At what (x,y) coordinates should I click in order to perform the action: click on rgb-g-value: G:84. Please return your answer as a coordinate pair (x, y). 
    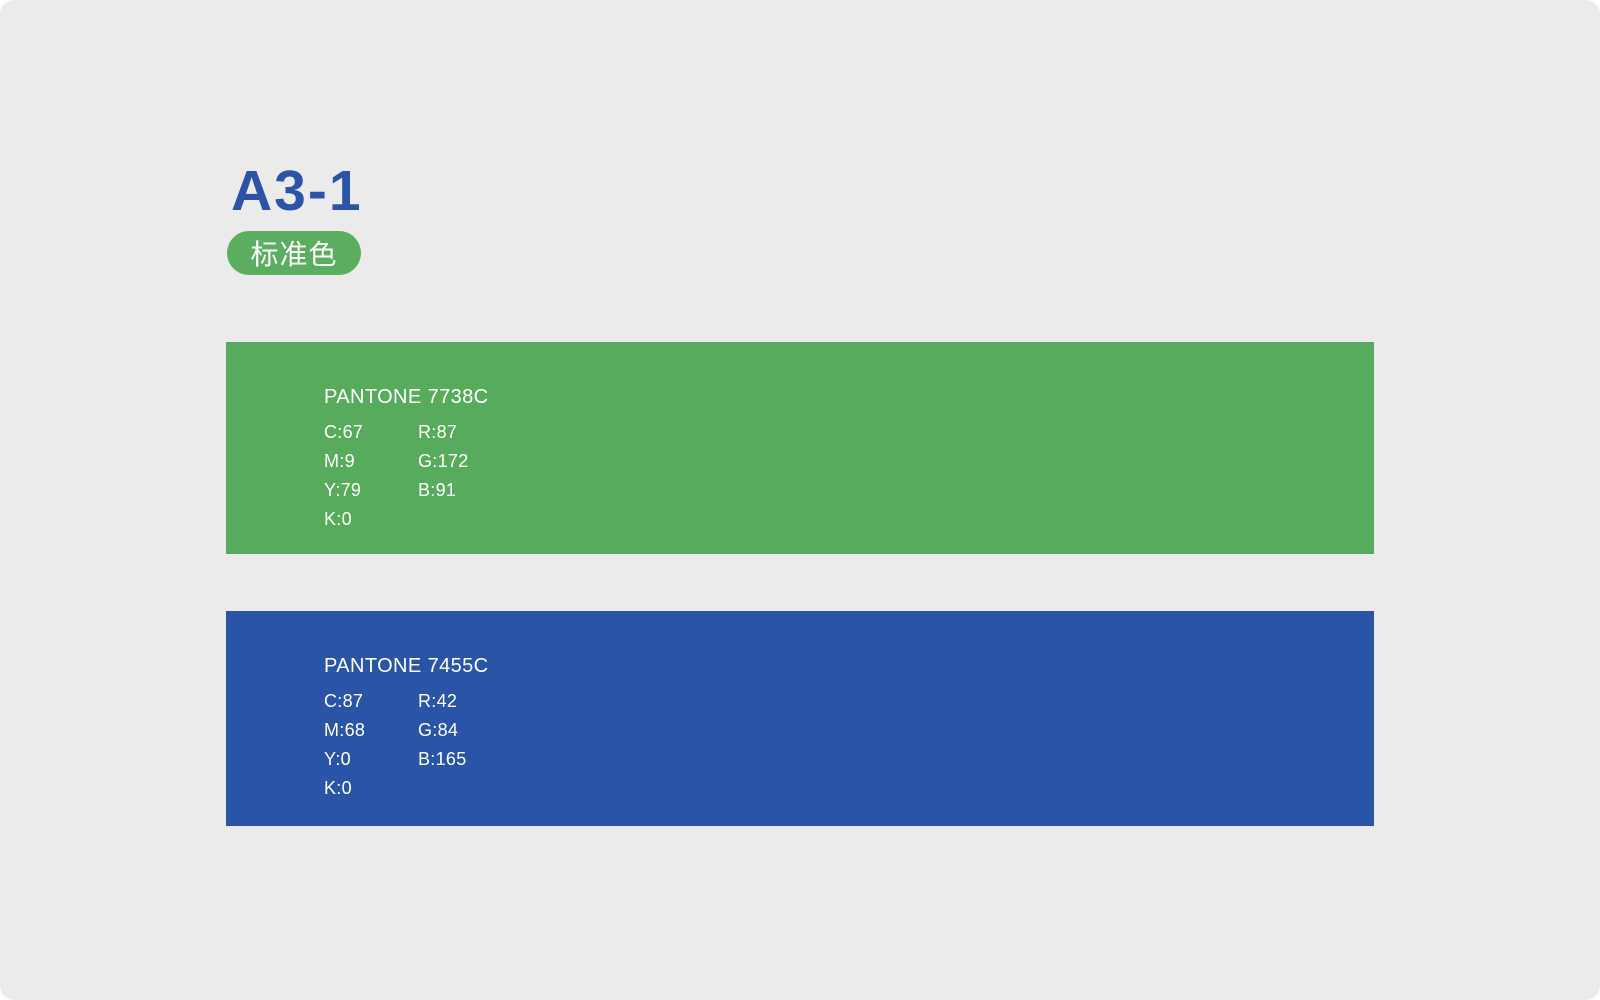
    Looking at the image, I should click on (438, 730).